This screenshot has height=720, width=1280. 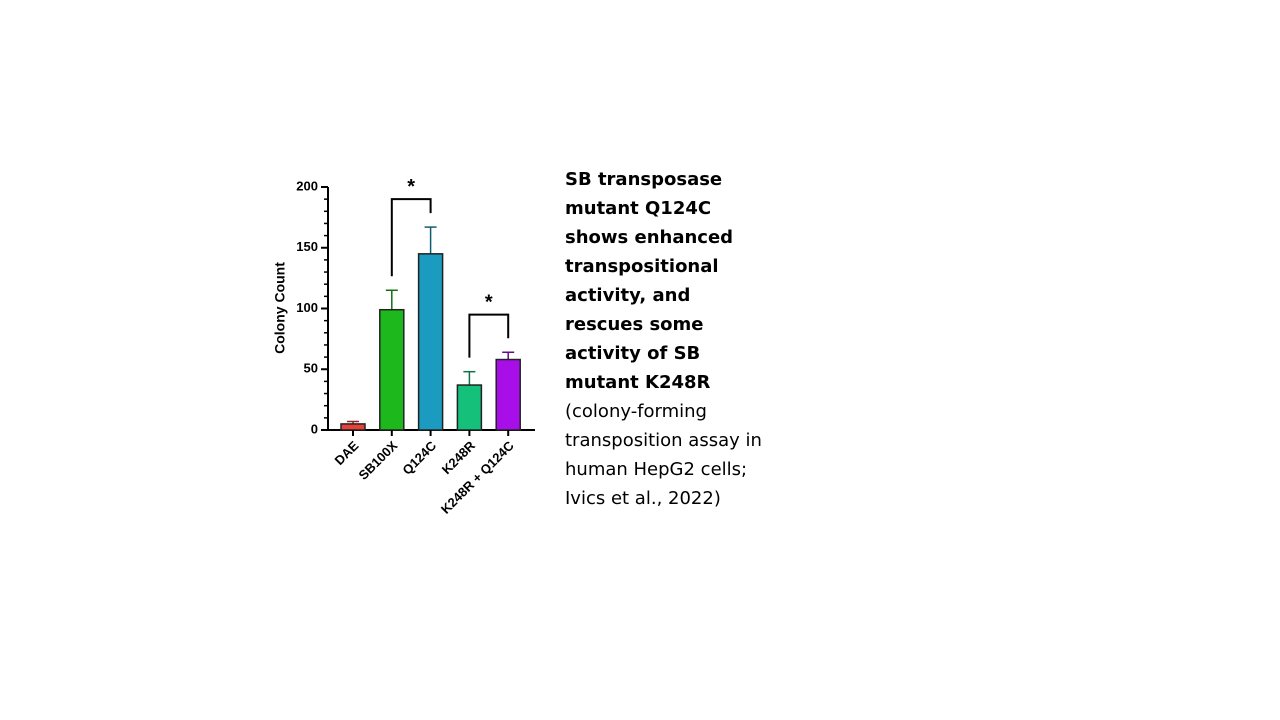 I want to click on y-tick-label: 150, so click(x=307, y=246).